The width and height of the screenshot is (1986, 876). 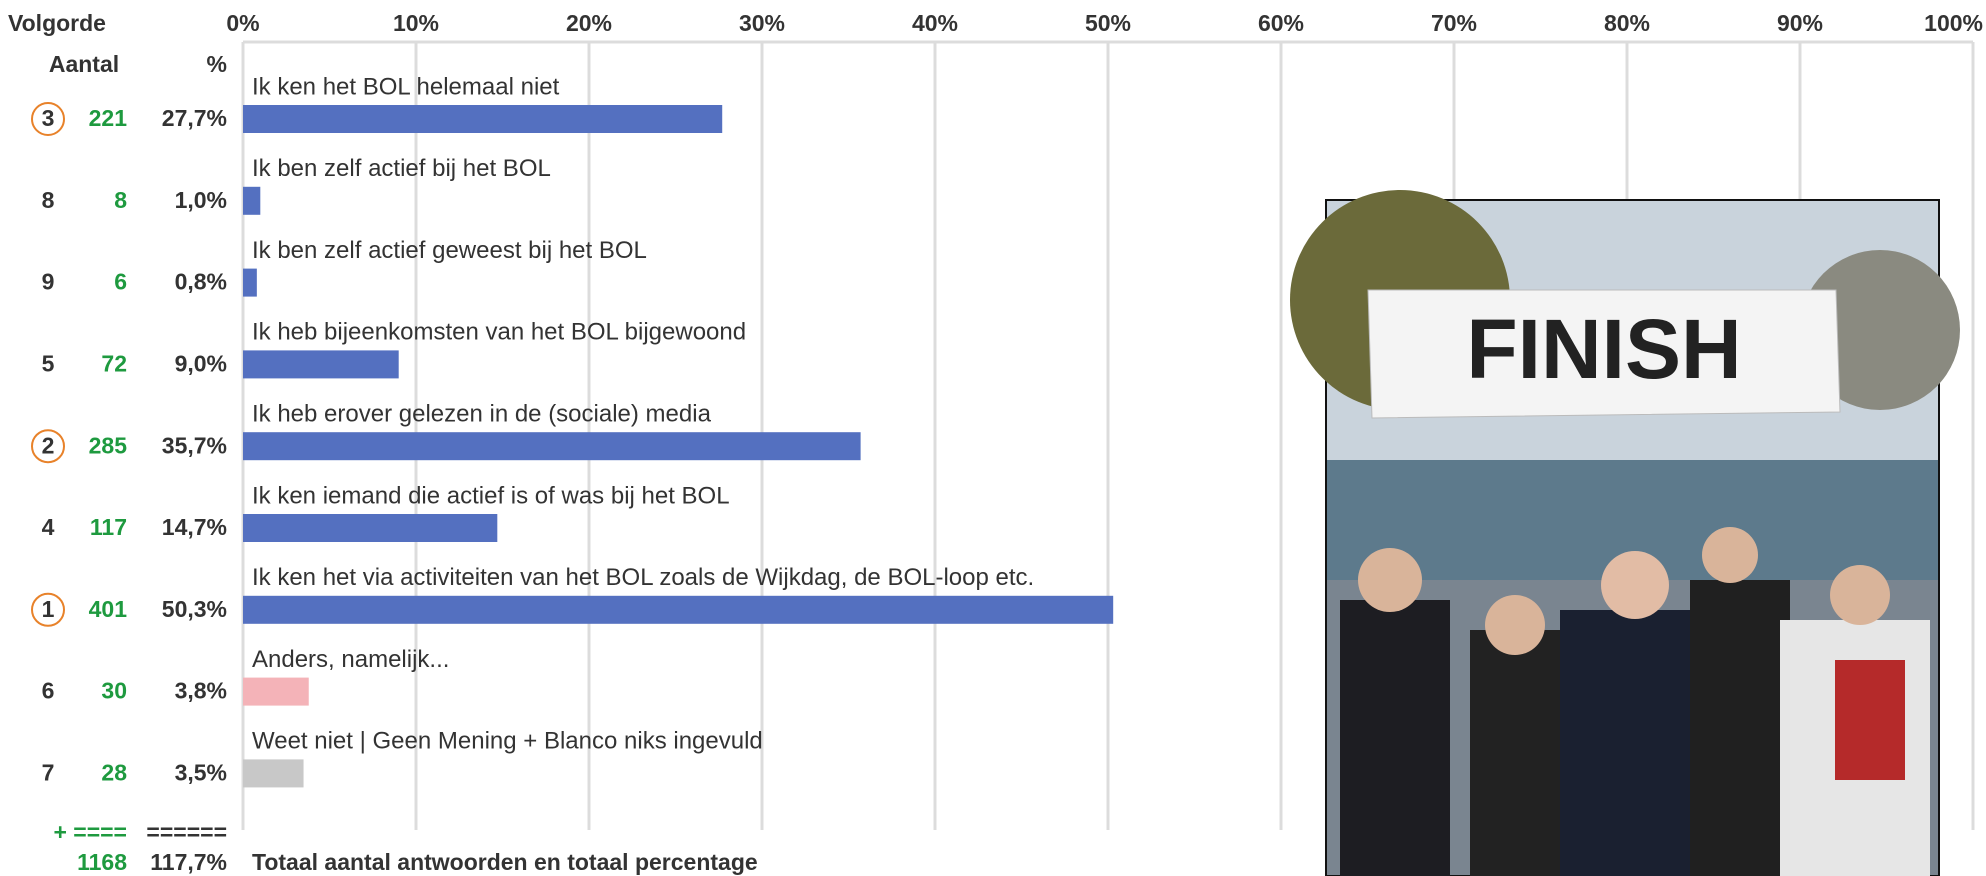 What do you see at coordinates (406, 86) in the screenshot?
I see `category-label: Ik ken het BOL helemaal niet` at bounding box center [406, 86].